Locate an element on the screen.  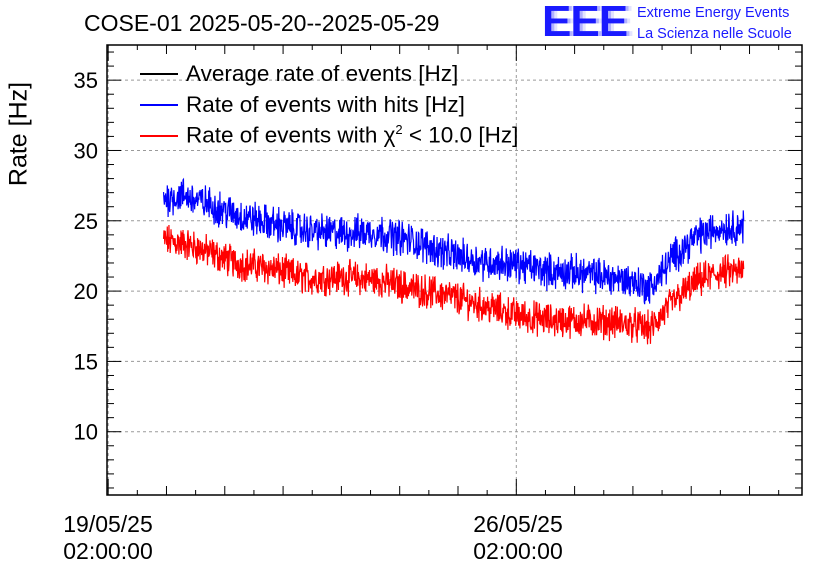
legend-swatch-red is located at coordinates (159, 135).